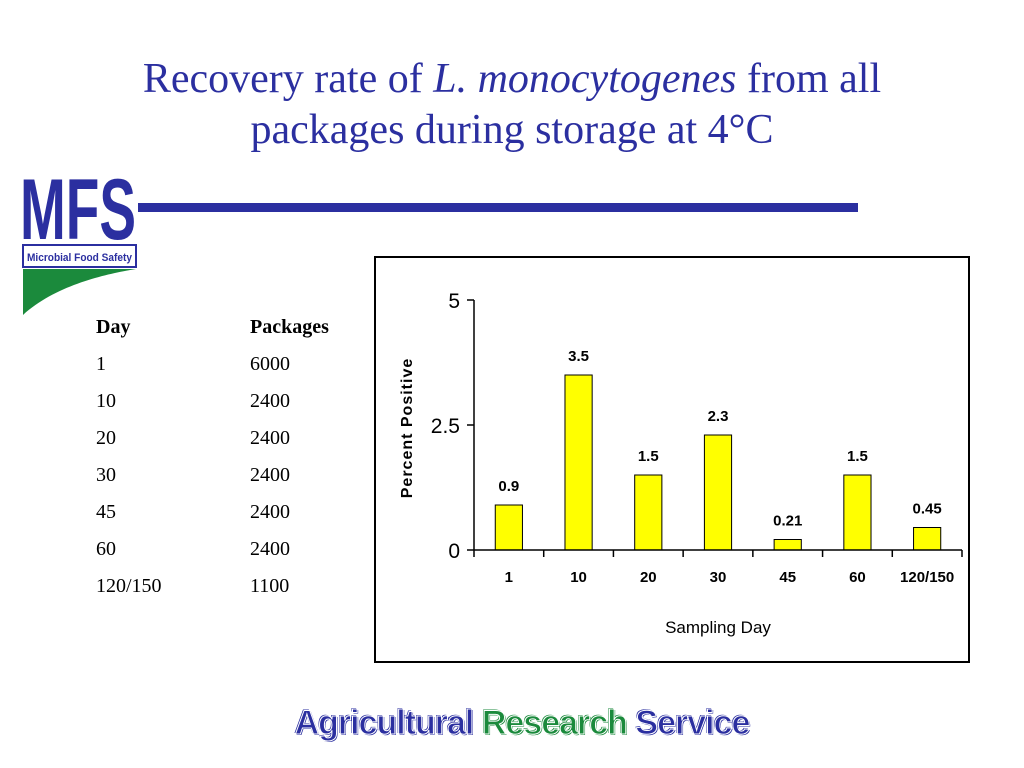  I want to click on bars-group: 0.9 3.5 1.5 2.3 0.21 1.5 0.45, so click(718, 449).